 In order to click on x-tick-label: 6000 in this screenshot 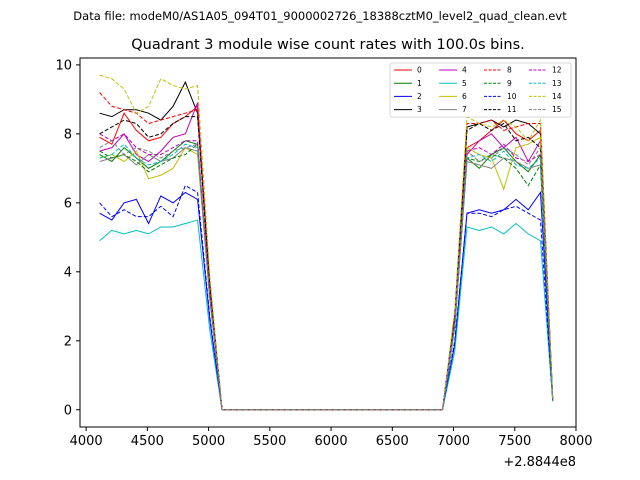, I will do `click(331, 441)`.